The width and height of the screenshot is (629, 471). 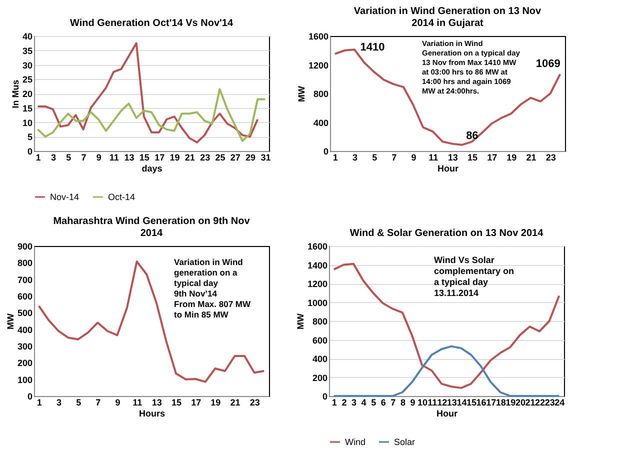 I want to click on x-tick-label: 14, so click(x=461, y=403).